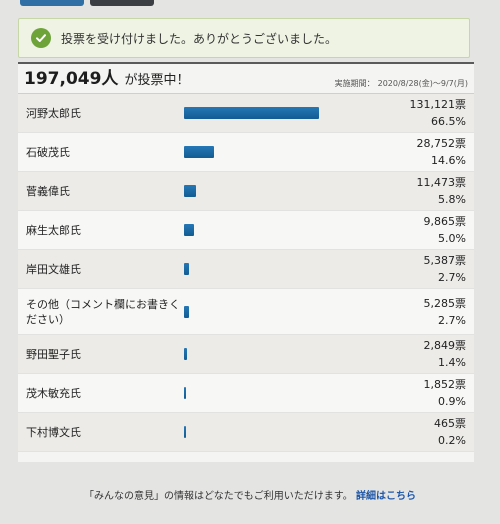  I want to click on footer-note: 「みんなの意見」の情報はどなたでもご利用いただけます。 詳細はこちら, so click(250, 494).